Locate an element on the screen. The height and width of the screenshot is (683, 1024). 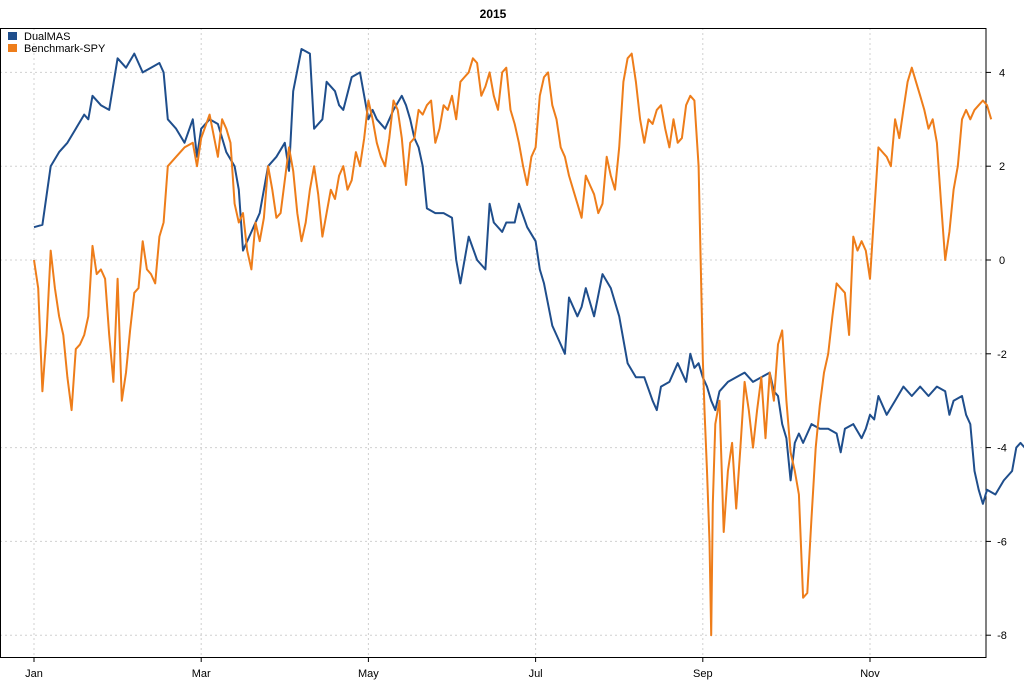
legend-label: DualMAS is located at coordinates (47, 37).